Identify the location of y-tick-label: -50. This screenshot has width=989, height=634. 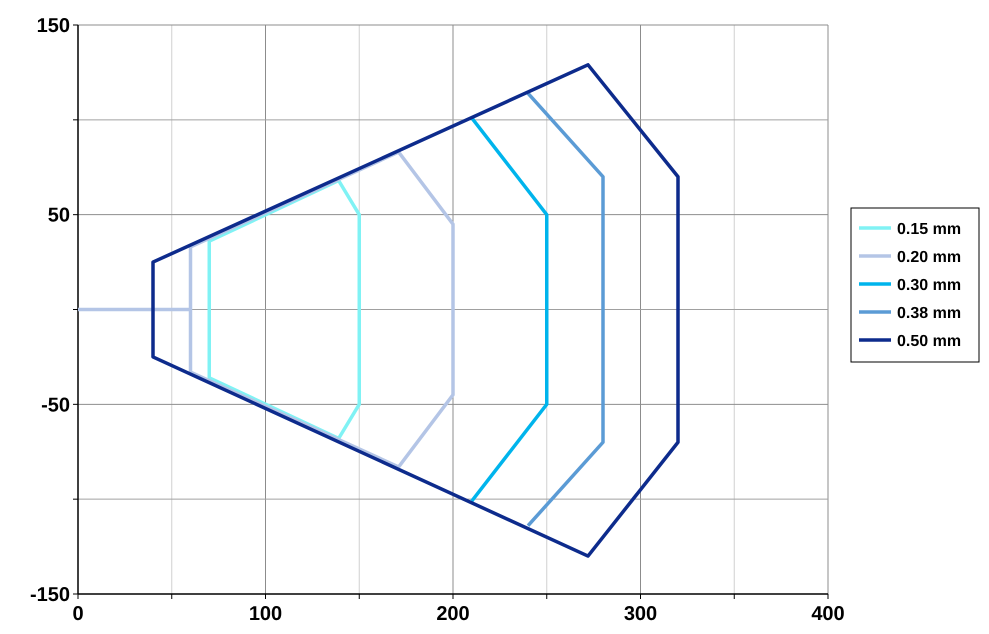
(55, 405).